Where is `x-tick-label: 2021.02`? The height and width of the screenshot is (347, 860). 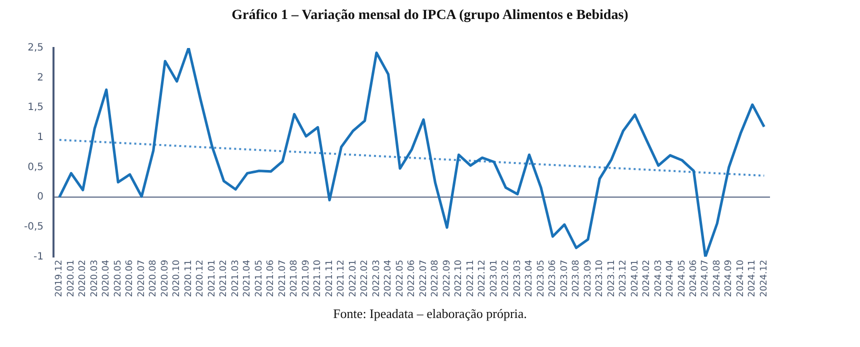
x-tick-label: 2021.02 is located at coordinates (224, 278).